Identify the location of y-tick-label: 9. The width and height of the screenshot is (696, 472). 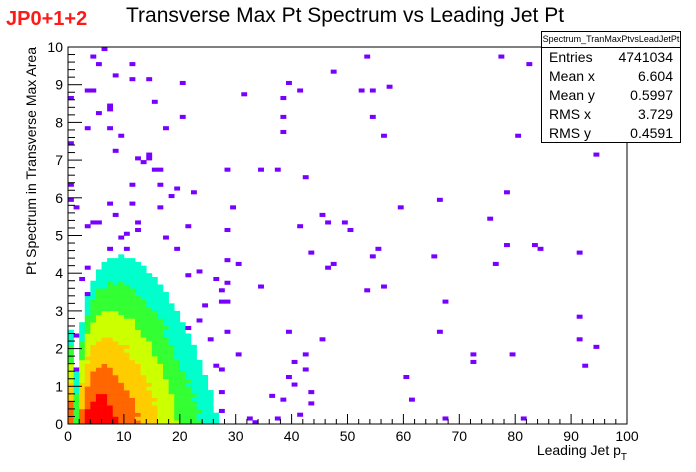
(59, 85).